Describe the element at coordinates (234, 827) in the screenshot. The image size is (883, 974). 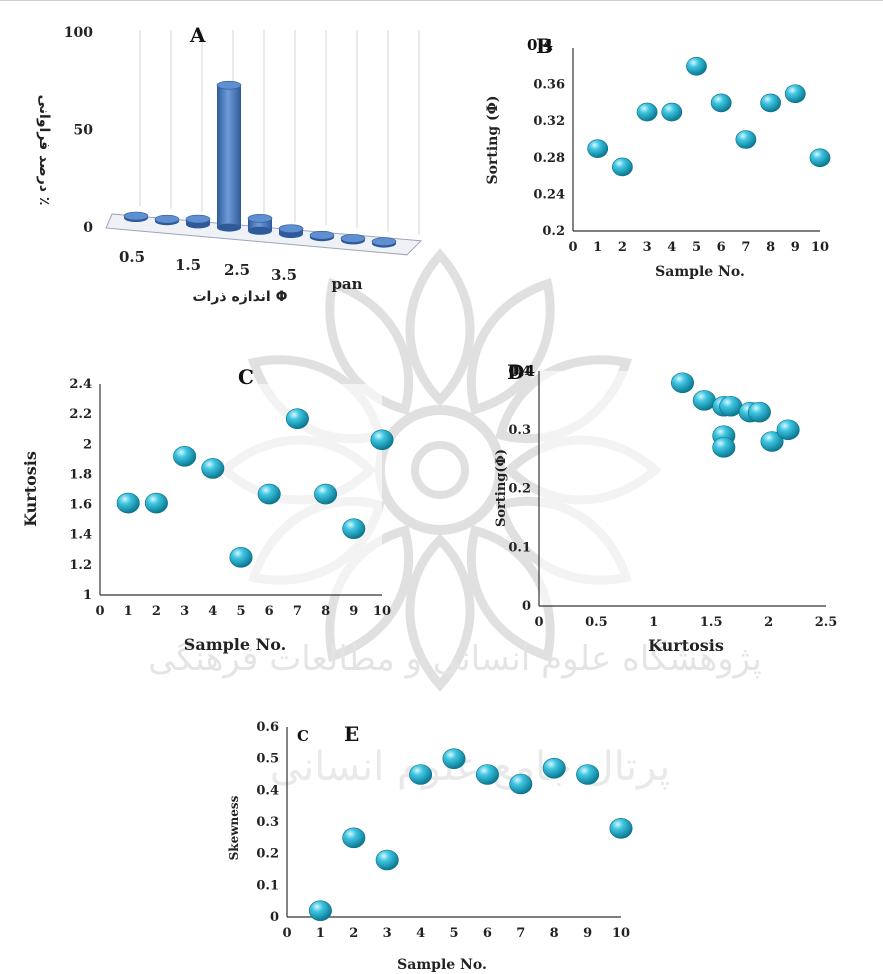
I see `panel-e-ylabel: Skewness` at that location.